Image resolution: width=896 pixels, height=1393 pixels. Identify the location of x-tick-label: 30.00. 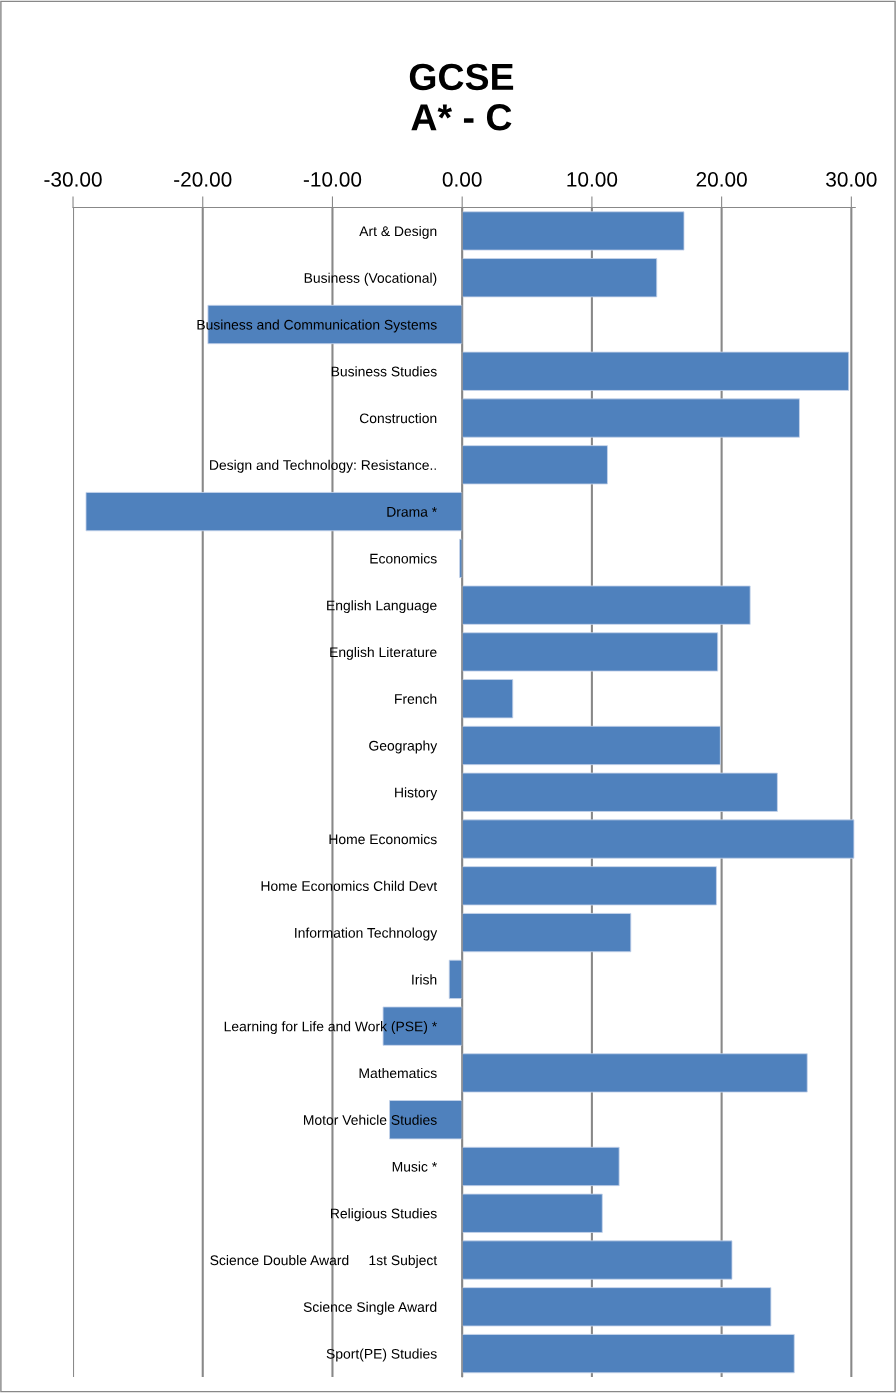
(851, 179).